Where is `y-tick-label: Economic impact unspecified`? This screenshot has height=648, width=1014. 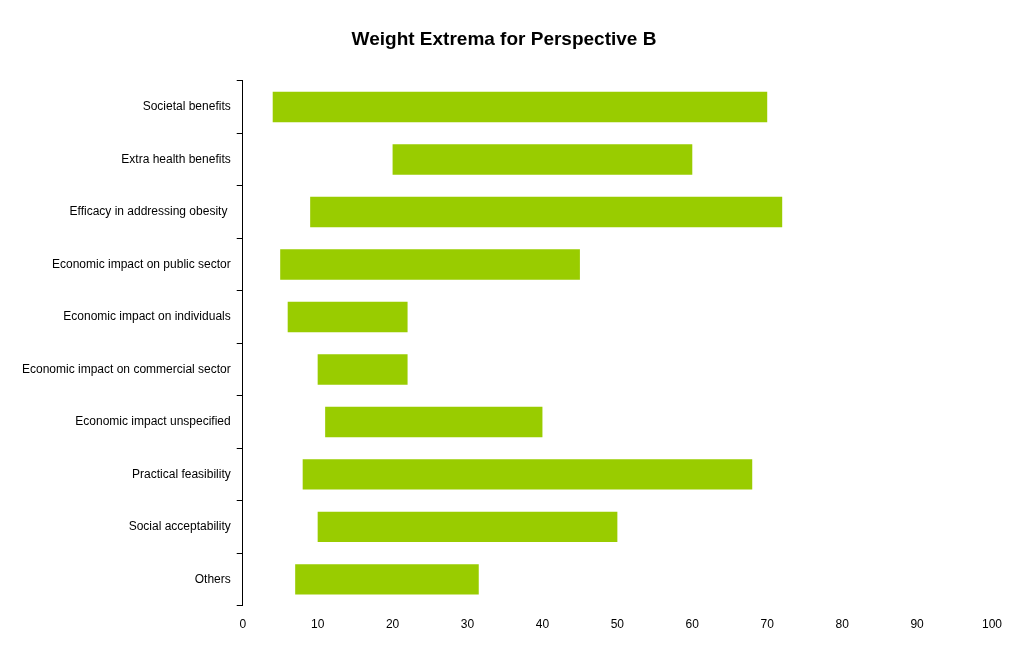
y-tick-label: Economic impact unspecified is located at coordinates (153, 421).